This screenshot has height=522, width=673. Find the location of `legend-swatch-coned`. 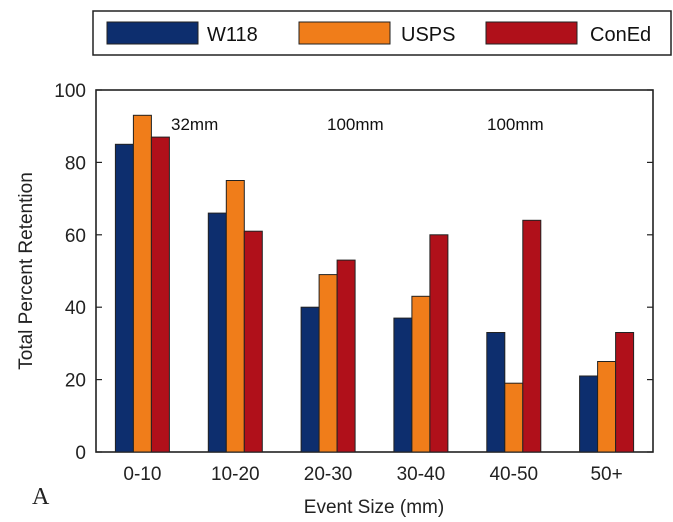

legend-swatch-coned is located at coordinates (531, 33).